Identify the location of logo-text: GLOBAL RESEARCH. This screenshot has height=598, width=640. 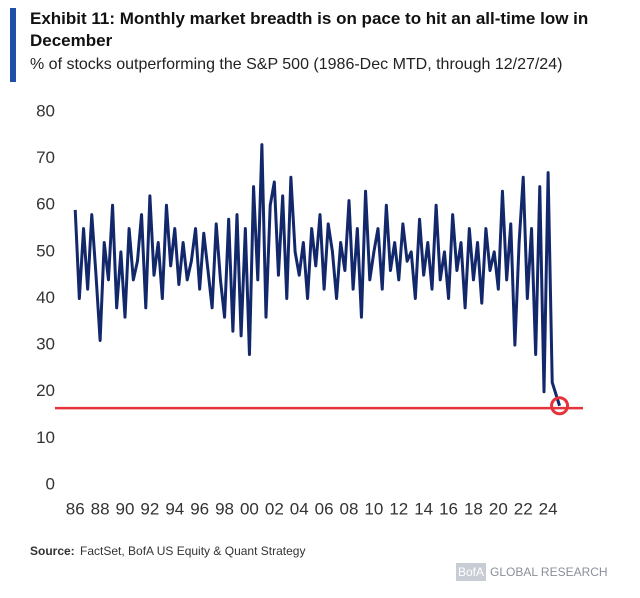
(549, 572).